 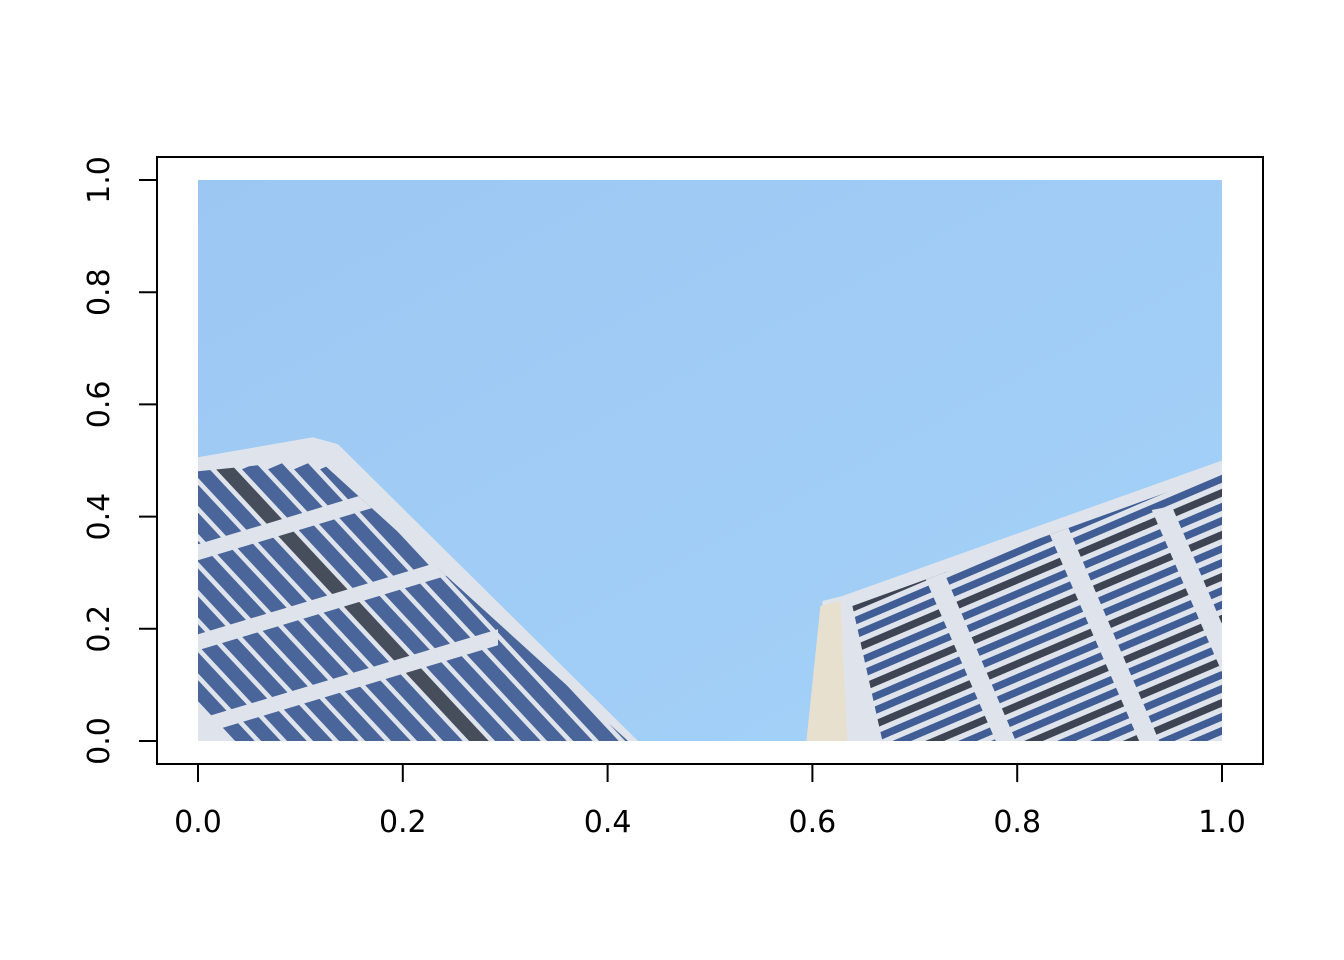 I want to click on y-axis: 0.0 0.2 0.4 0.6 0.8 1.0, so click(x=120, y=460).